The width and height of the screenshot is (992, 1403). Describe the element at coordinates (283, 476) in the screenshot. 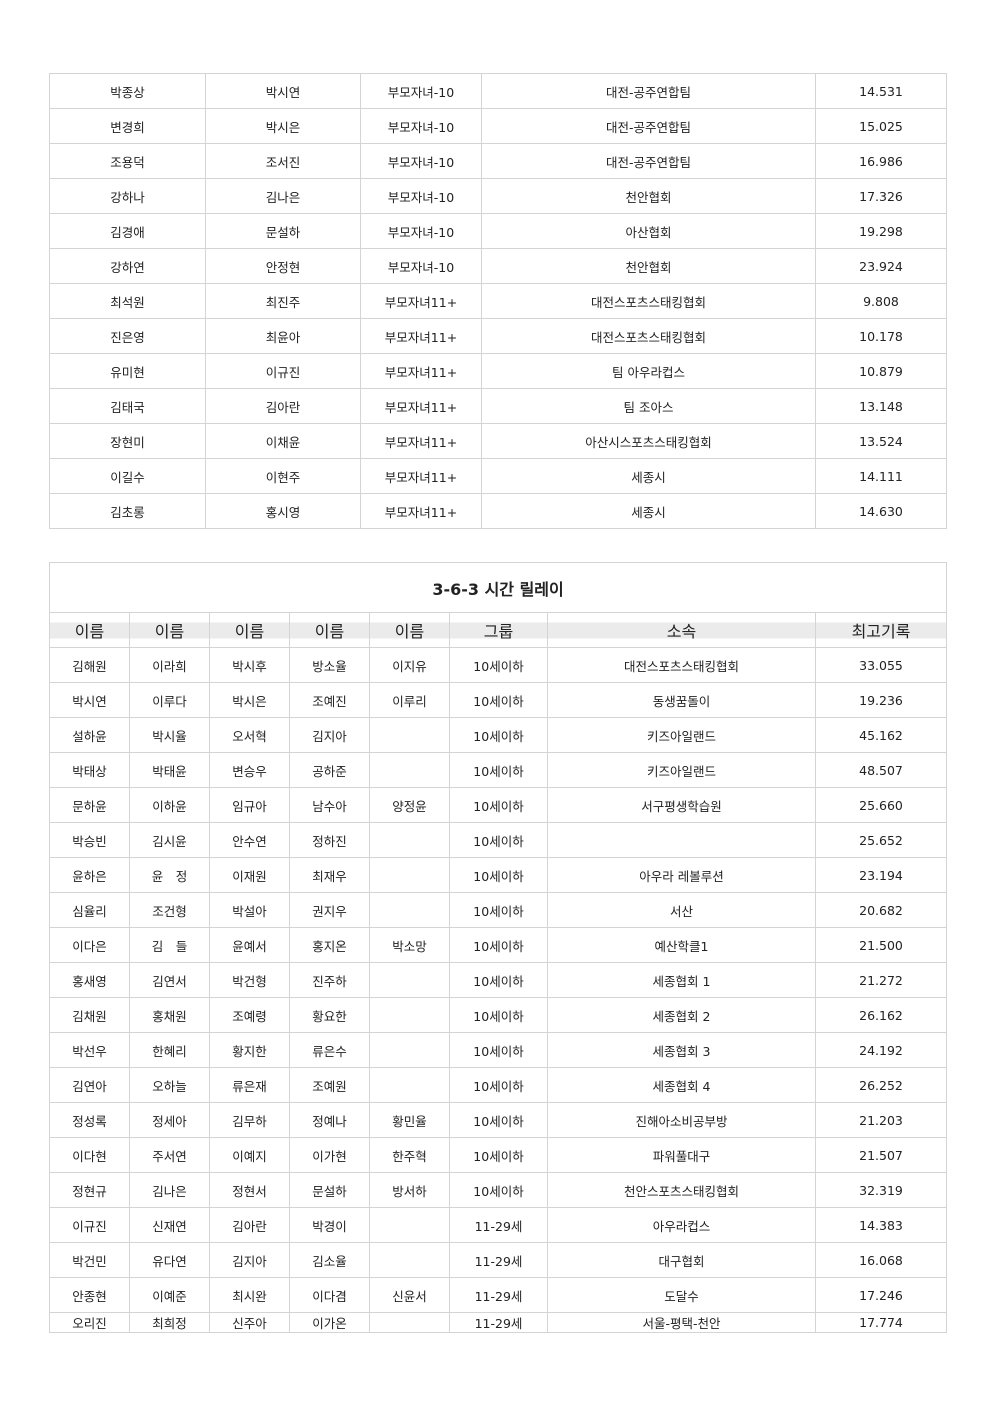

I see `child-name-cell: 이현주` at that location.